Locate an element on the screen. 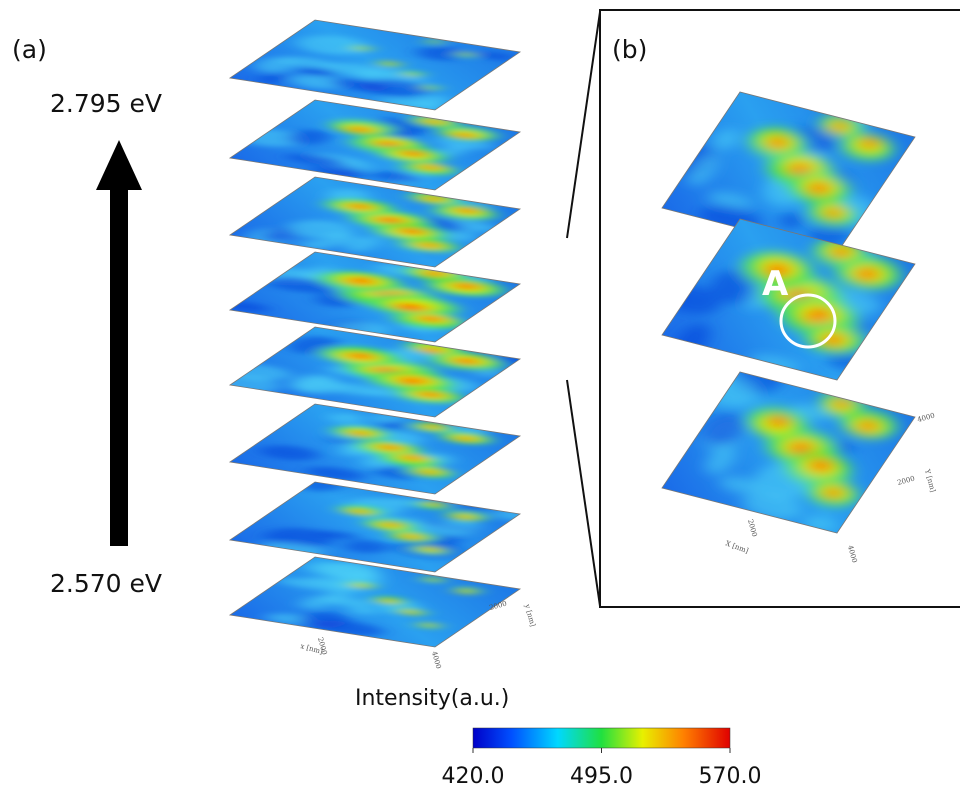  colorbar is located at coordinates (601, 738).